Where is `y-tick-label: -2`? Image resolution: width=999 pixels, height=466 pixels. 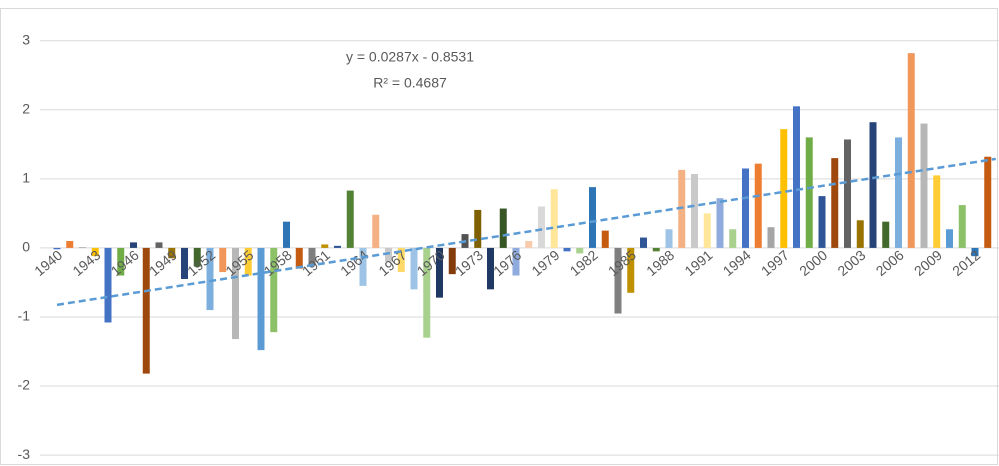
y-tick-label: -2 is located at coordinates (24, 385).